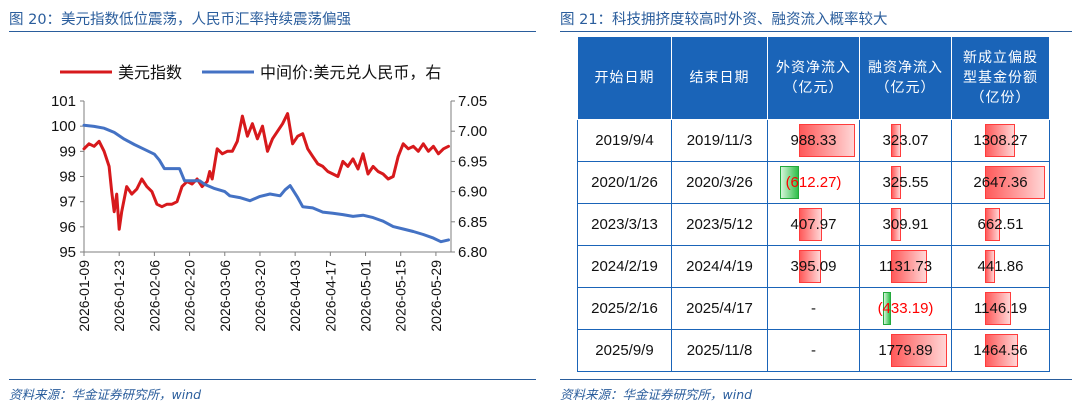  I want to click on end-date-cell: 2025/11/8, so click(719, 350).